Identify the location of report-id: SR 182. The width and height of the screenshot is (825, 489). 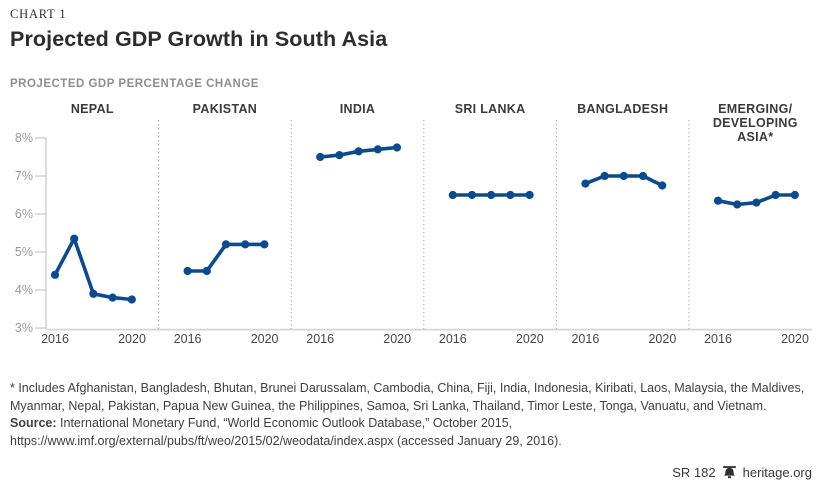
(694, 472).